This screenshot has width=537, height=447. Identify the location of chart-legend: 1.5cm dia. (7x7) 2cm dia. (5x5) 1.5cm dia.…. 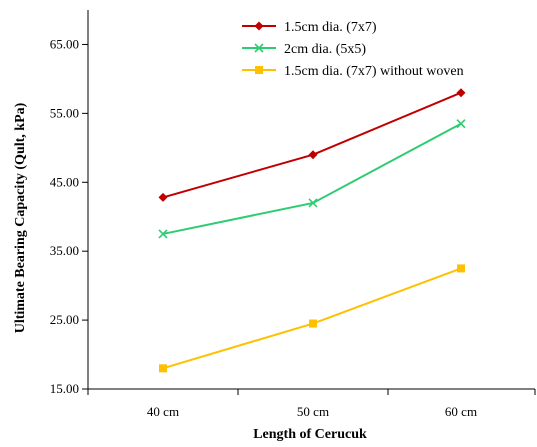
(353, 49).